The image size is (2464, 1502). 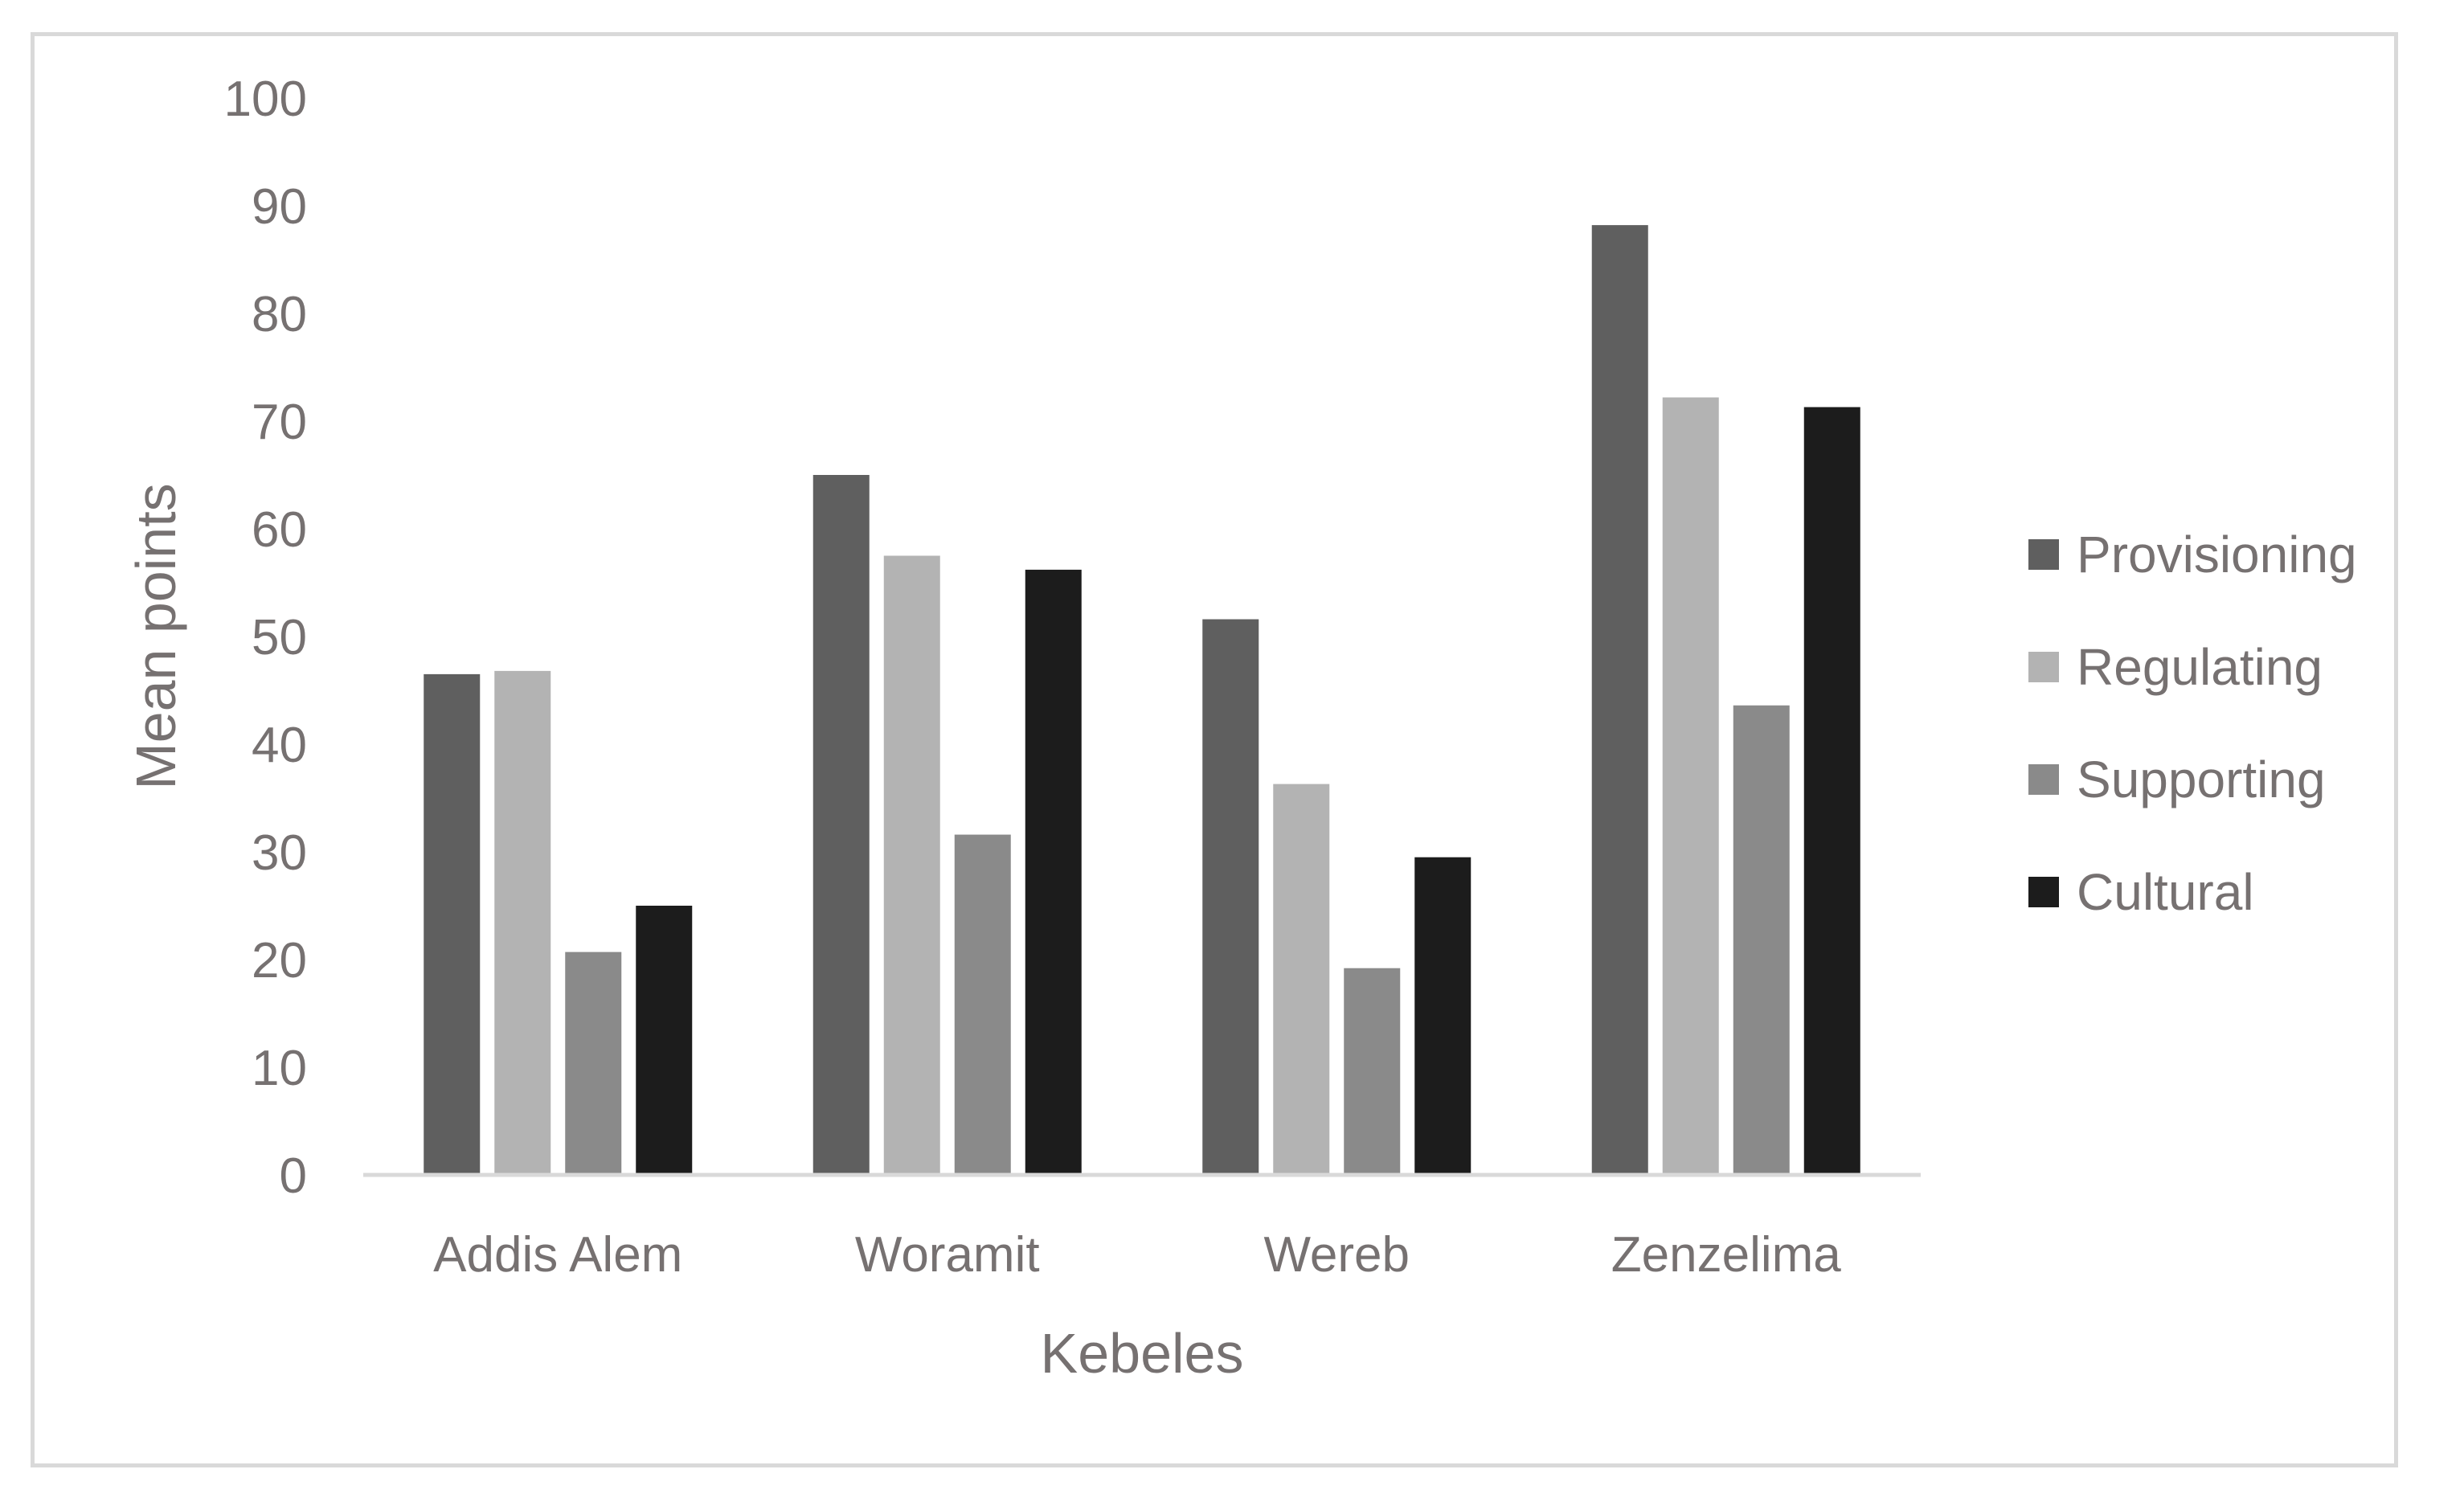 I want to click on x-axis-ticks: Addis Alem Woramit Wereb Zenzelima, so click(x=1137, y=1255).